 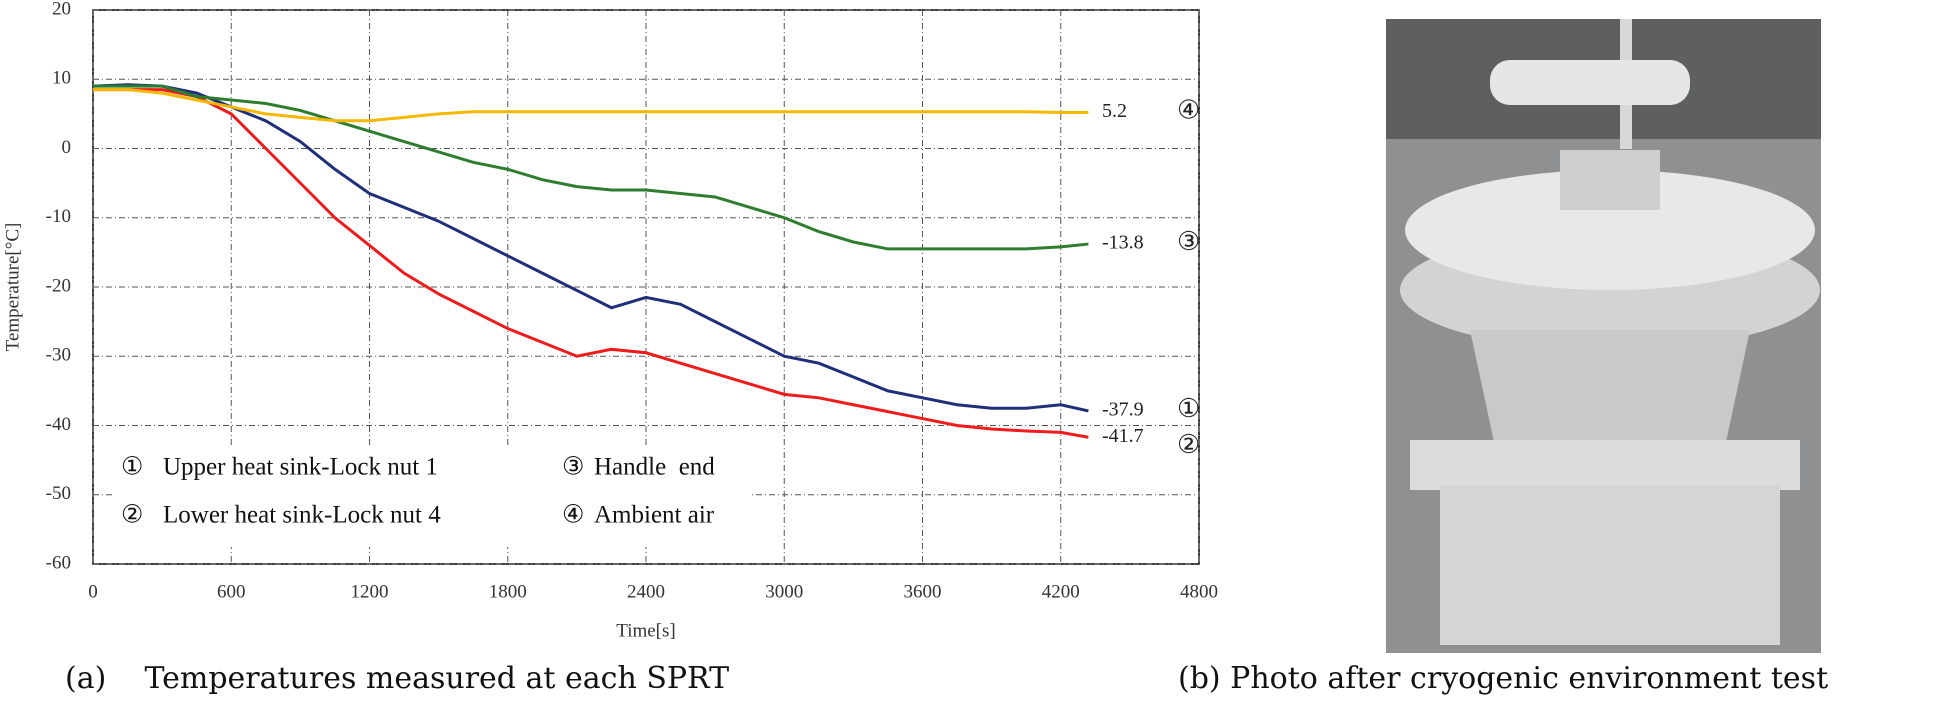 What do you see at coordinates (1188, 109) in the screenshot?
I see `end-marker: ④` at bounding box center [1188, 109].